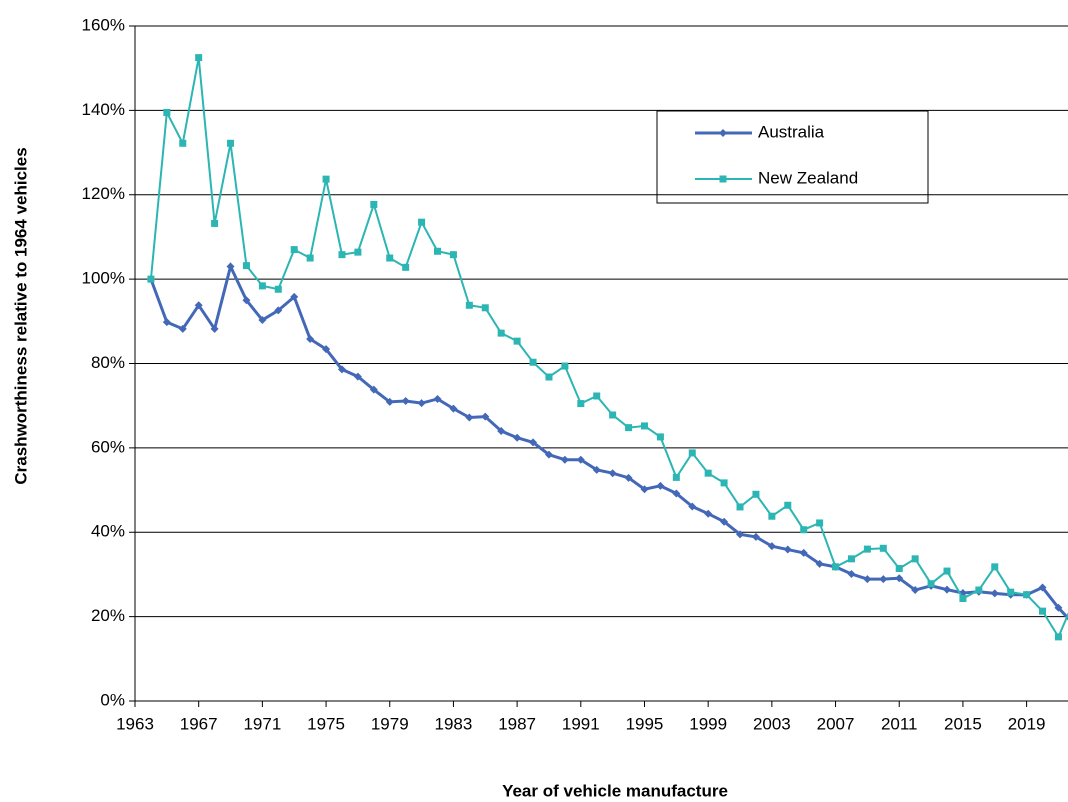 The image size is (1068, 802). What do you see at coordinates (103, 278) in the screenshot?
I see `y-tick-label: 100%` at bounding box center [103, 278].